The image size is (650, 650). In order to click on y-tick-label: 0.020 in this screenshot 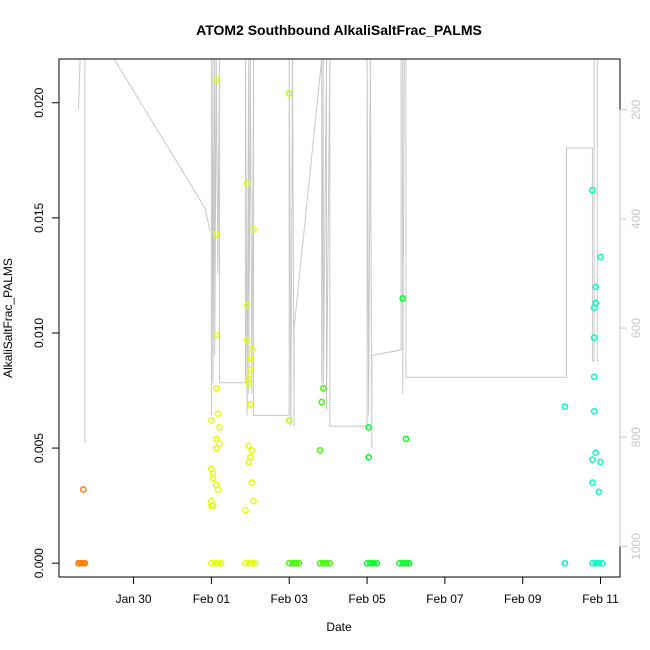, I will do `click(39, 102)`.